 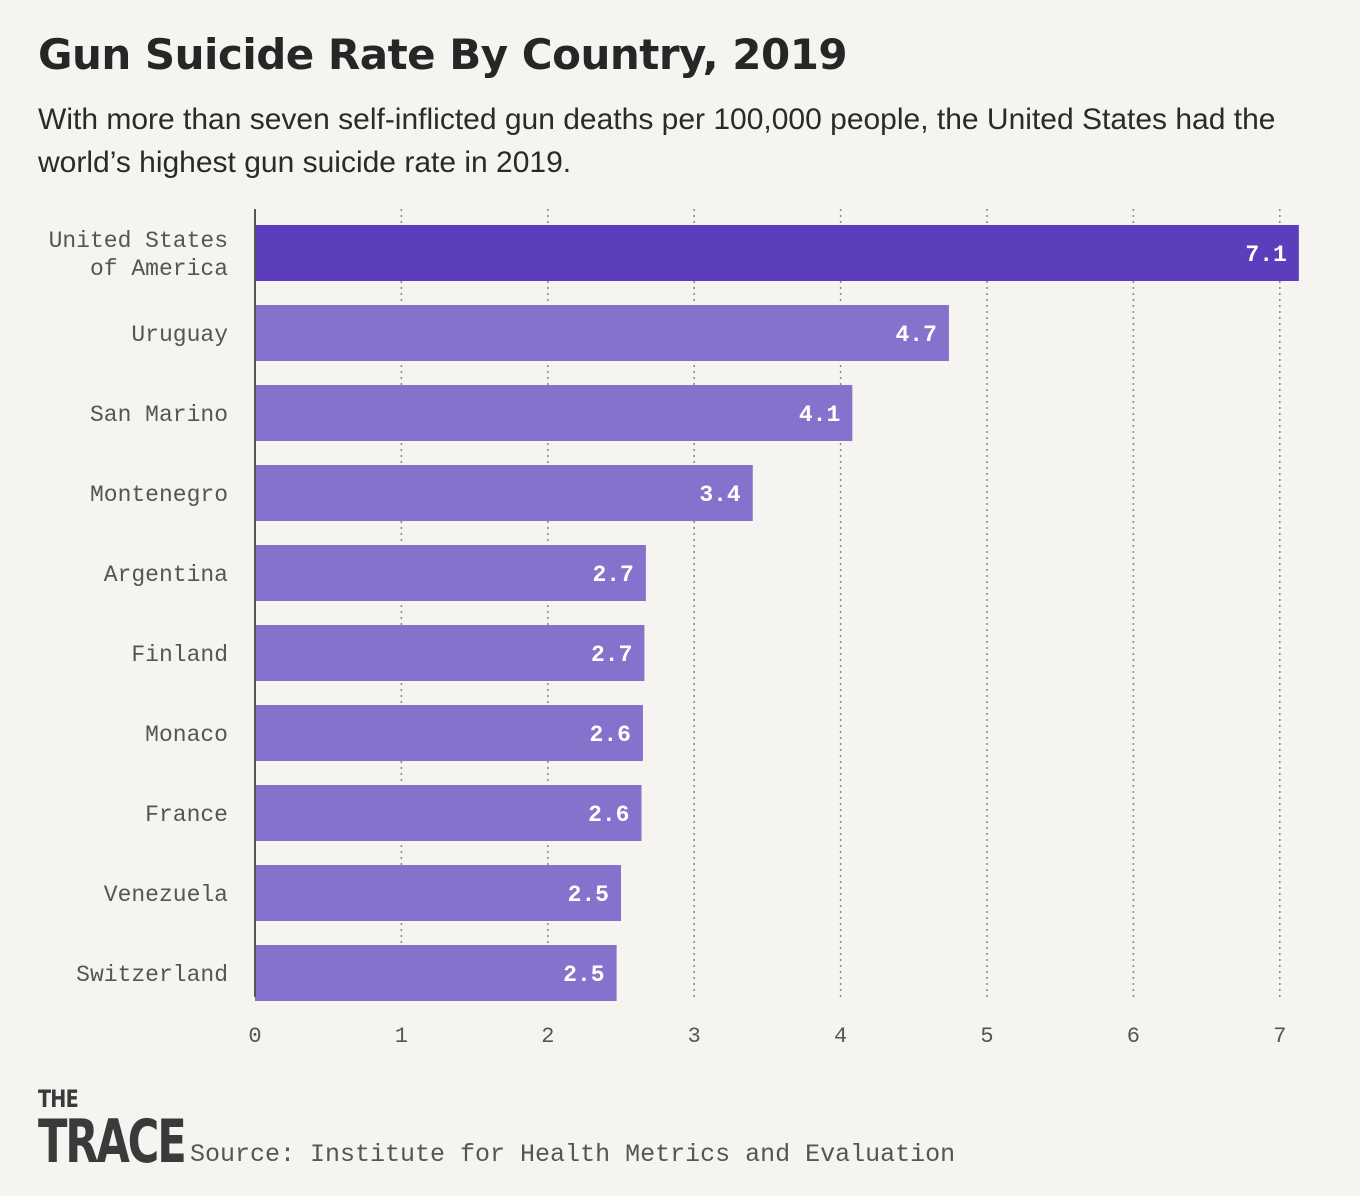 What do you see at coordinates (401, 1036) in the screenshot?
I see `x-tick-label: 1` at bounding box center [401, 1036].